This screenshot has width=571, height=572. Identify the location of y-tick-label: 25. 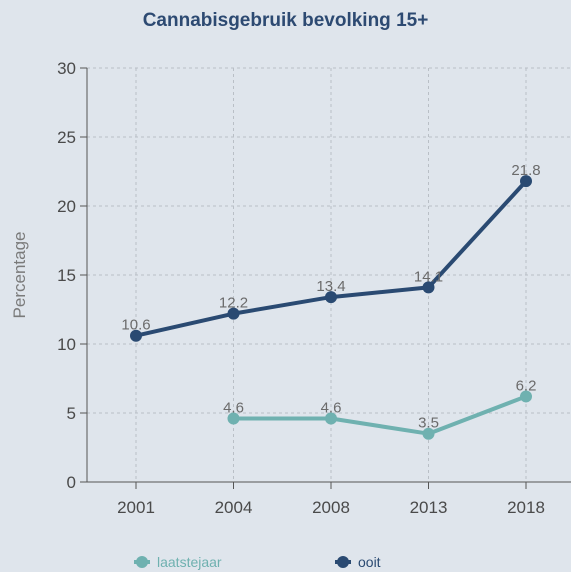
(66, 137).